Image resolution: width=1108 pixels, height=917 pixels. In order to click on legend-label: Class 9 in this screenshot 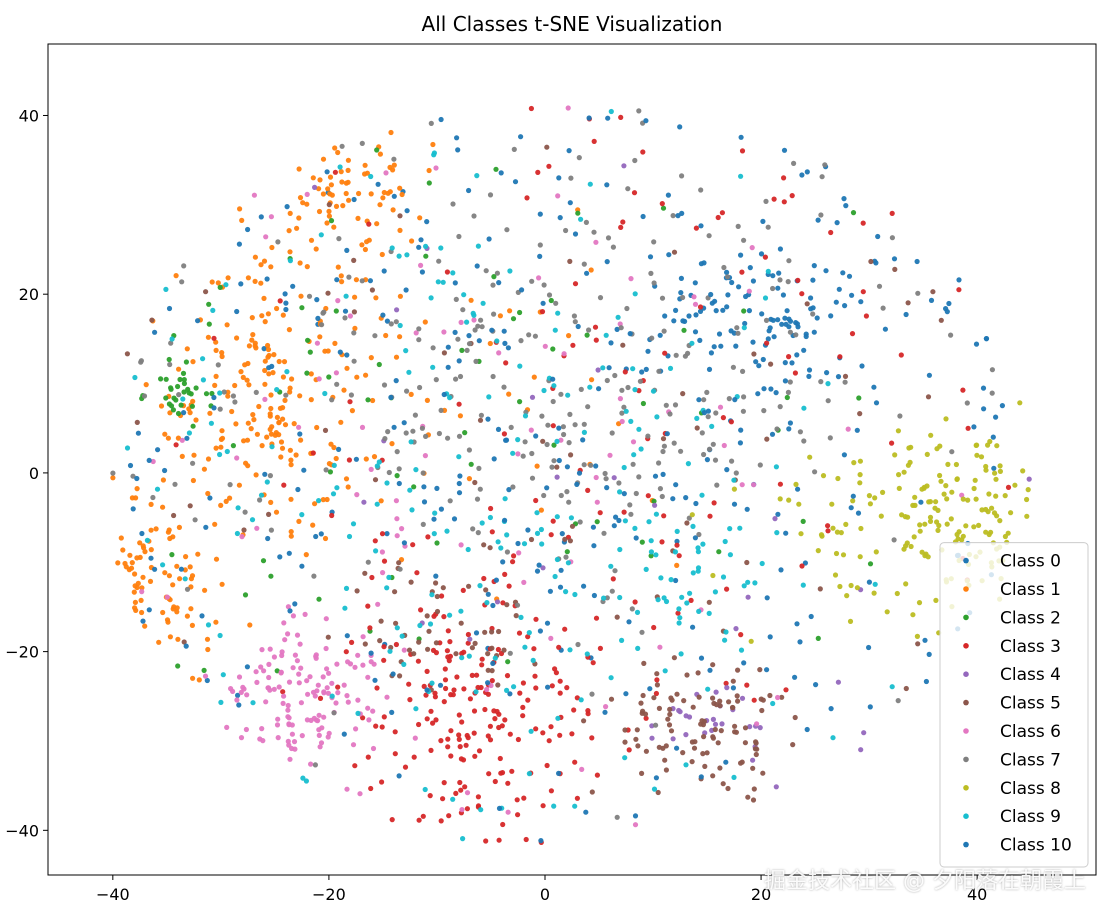, I will do `click(1030, 817)`.